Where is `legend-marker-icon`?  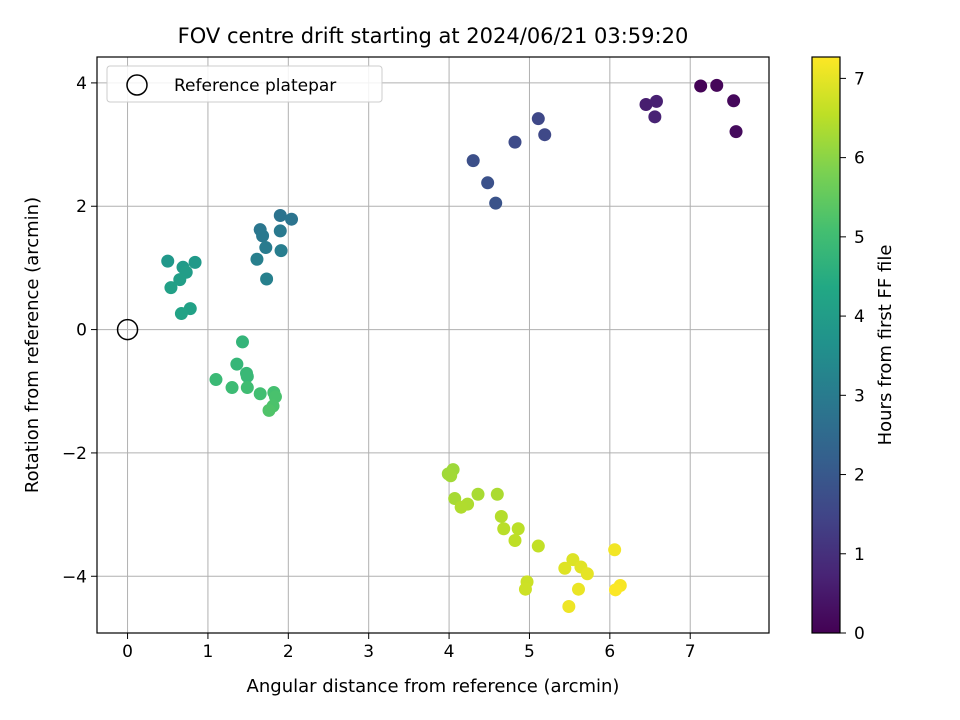 legend-marker-icon is located at coordinates (137, 85).